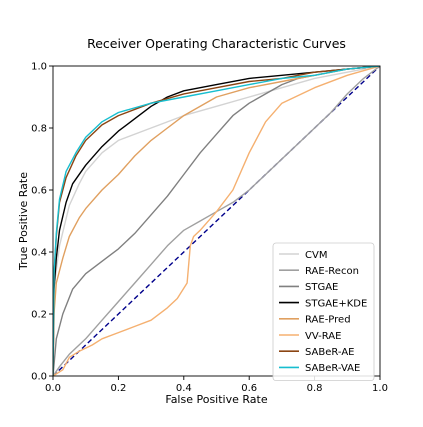 The image size is (423, 427). What do you see at coordinates (329, 352) in the screenshot?
I see `legend-label: SABeR-AE` at bounding box center [329, 352].